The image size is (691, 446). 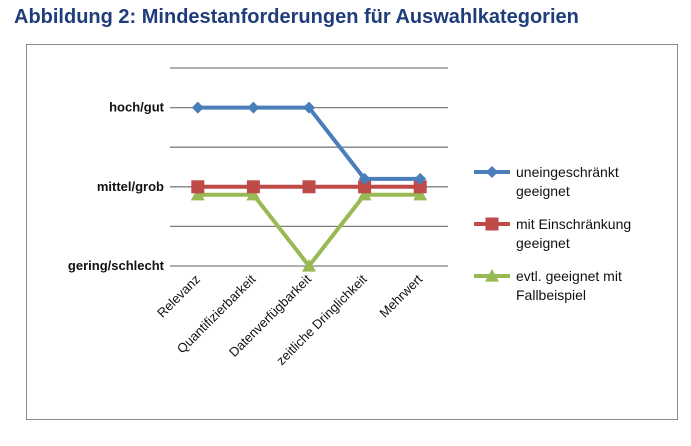 I want to click on y-tick-label: mittel/grob, so click(x=130, y=186).